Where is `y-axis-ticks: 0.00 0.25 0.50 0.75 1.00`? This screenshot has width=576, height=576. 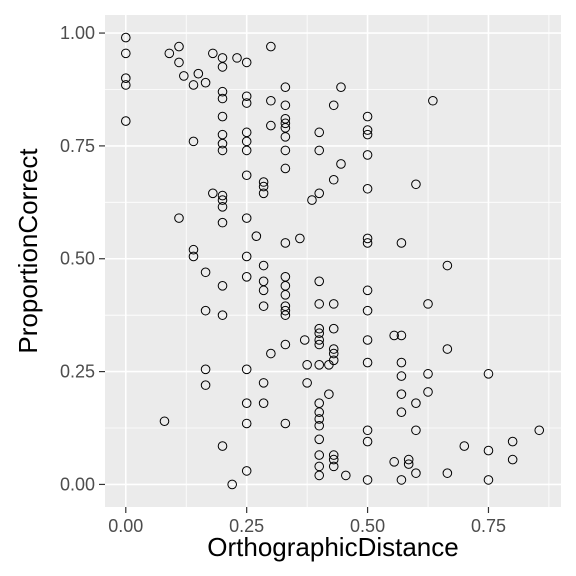
y-axis-ticks: 0.00 0.25 0.50 0.75 1.00 is located at coordinates (82, 258).